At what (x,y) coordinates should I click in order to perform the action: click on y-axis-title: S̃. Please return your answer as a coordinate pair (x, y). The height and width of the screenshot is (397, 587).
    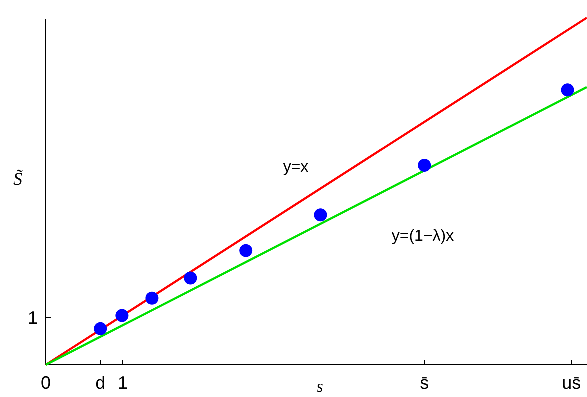
    Looking at the image, I should click on (19, 178).